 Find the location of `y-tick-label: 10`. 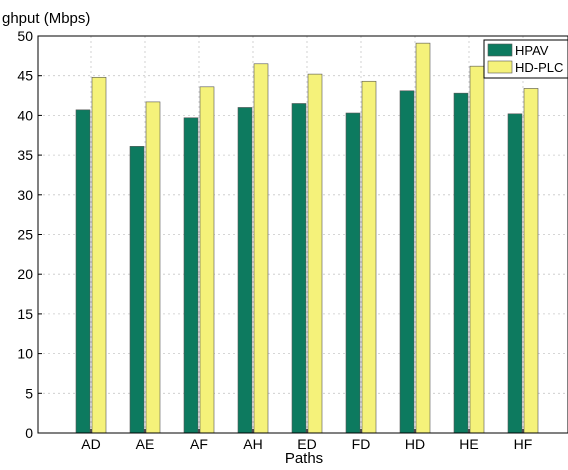

y-tick-label: 10 is located at coordinates (25, 354).